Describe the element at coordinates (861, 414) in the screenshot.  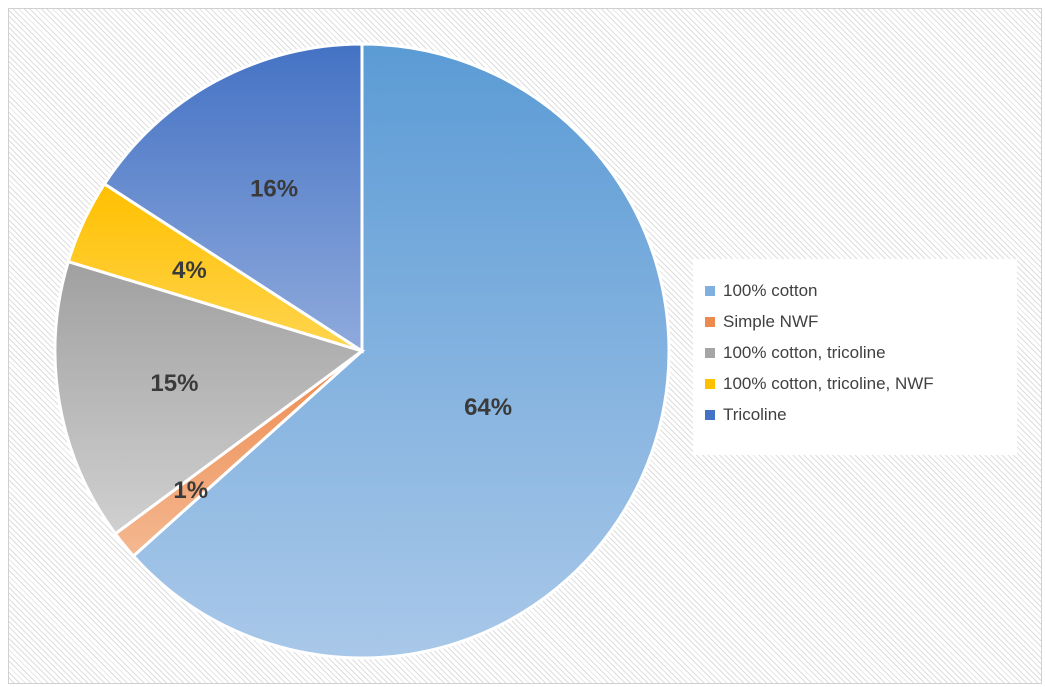
I see `legend-item: Tricoline` at that location.